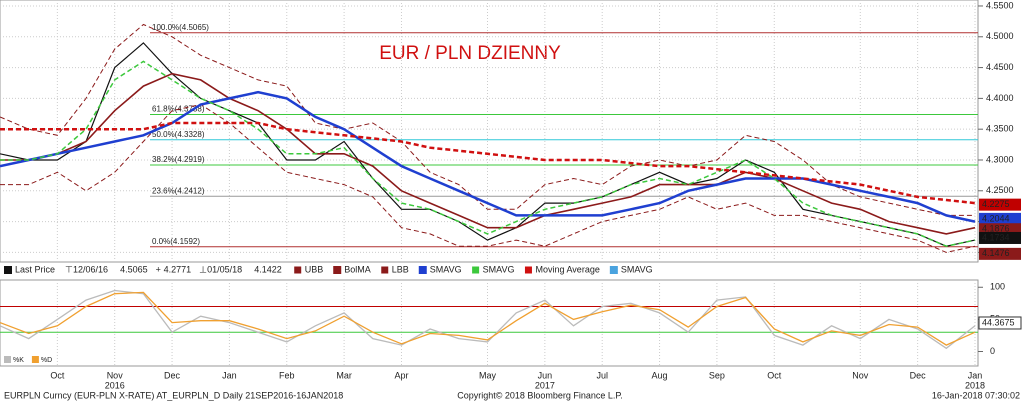 The height and width of the screenshot is (401, 1024). Describe the element at coordinates (18, 360) in the screenshot. I see `legend-label: %K` at that location.